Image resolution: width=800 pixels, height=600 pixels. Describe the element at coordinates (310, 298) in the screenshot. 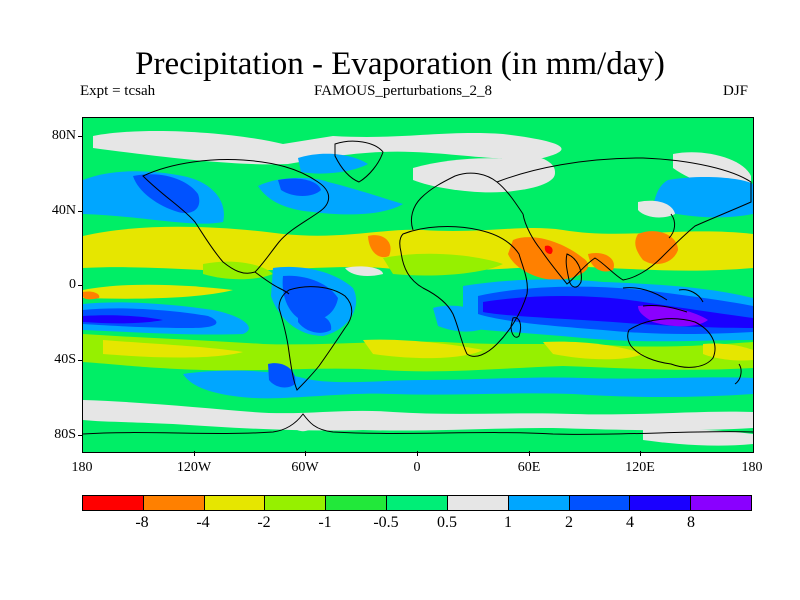

I see `field-amazon-darkblue` at that location.